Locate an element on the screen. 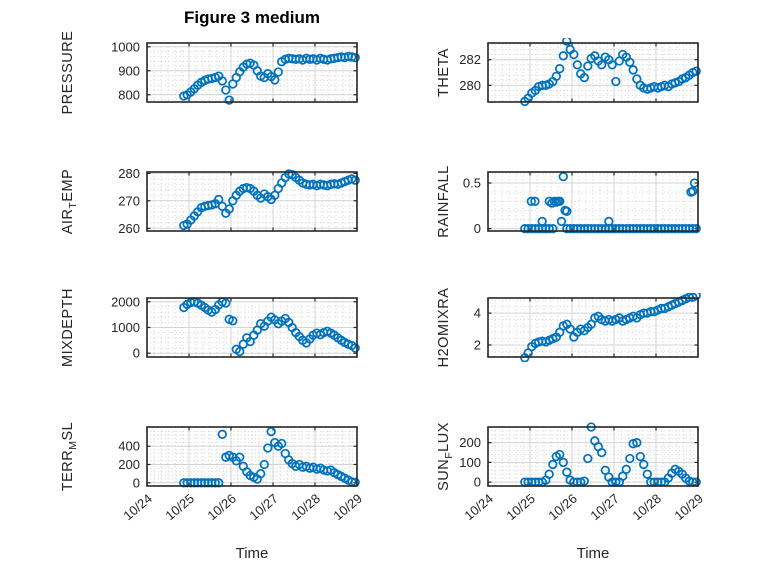 This screenshot has height=583, width=778. air-temp-plot: 260 270 280 AIRTEMP is located at coordinates (210, 201).